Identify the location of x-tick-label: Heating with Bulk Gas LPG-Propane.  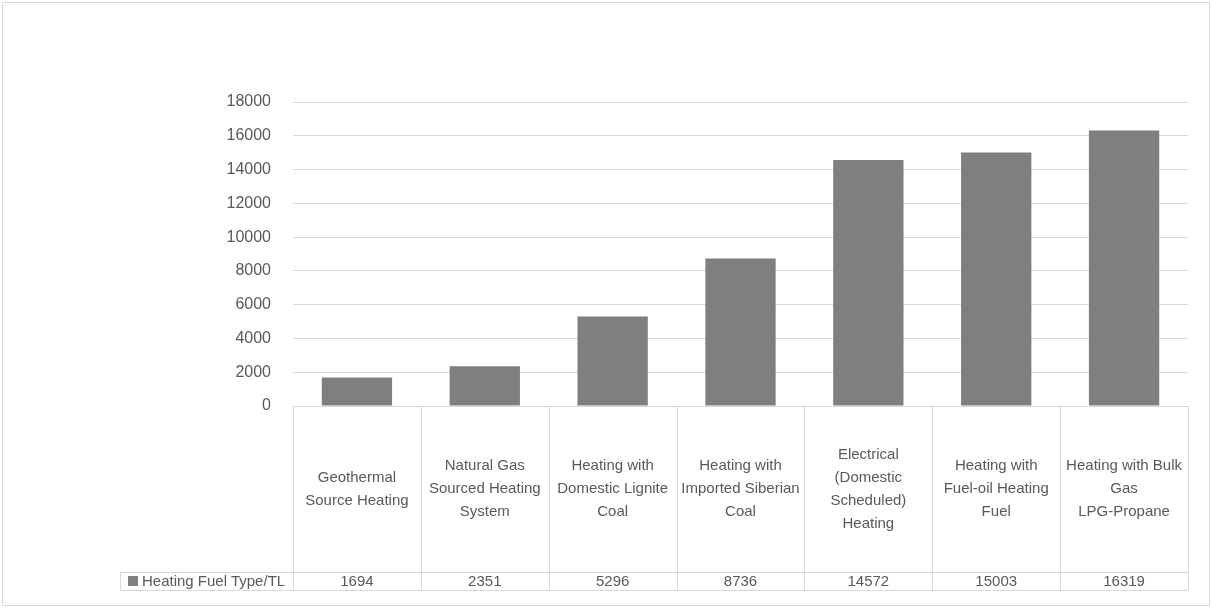
(1124, 488).